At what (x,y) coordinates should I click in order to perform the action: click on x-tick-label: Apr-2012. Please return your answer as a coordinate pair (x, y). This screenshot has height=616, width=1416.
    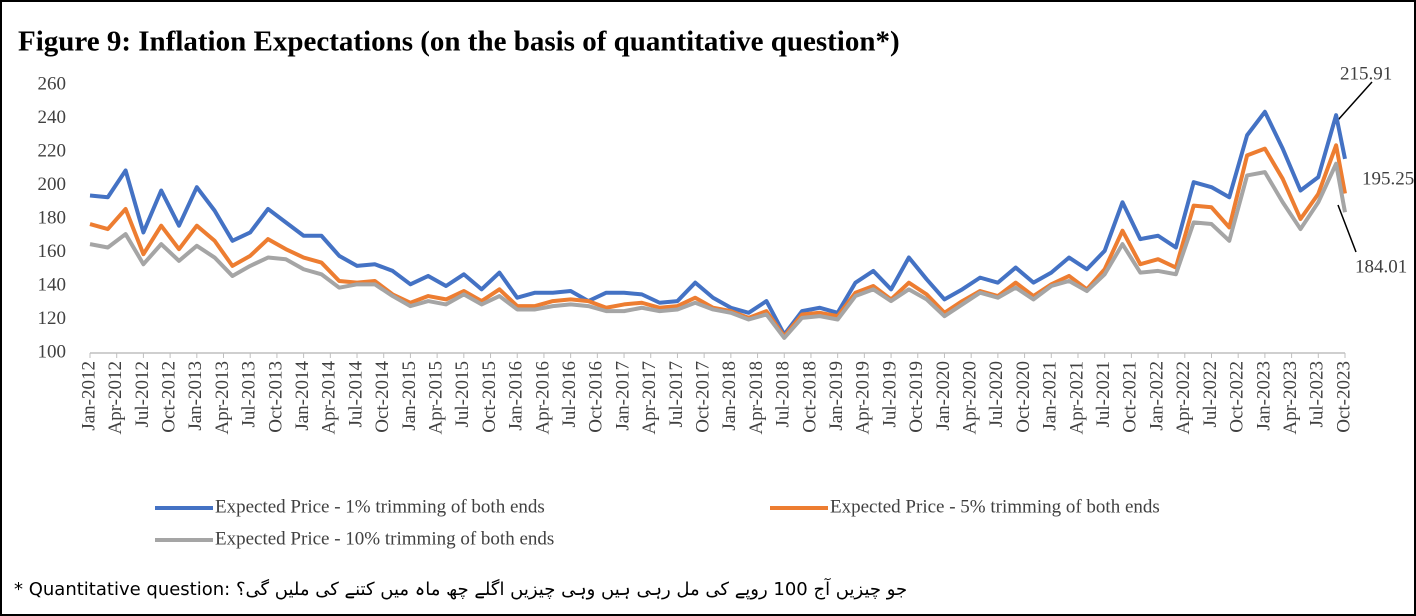
    Looking at the image, I should click on (115, 398).